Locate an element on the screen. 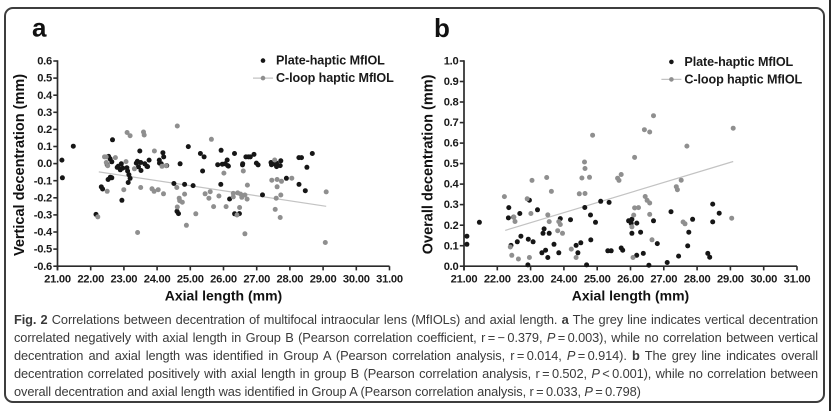 The height and width of the screenshot is (411, 831). svg-text: Vertical decentration (mm) is located at coordinates (20, 165).